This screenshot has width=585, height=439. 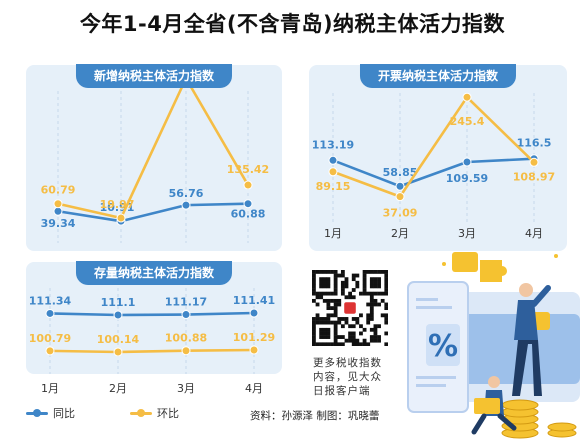 What do you see at coordinates (400, 213) in the screenshot?
I see `data-label-mom: 37.09` at bounding box center [400, 213].